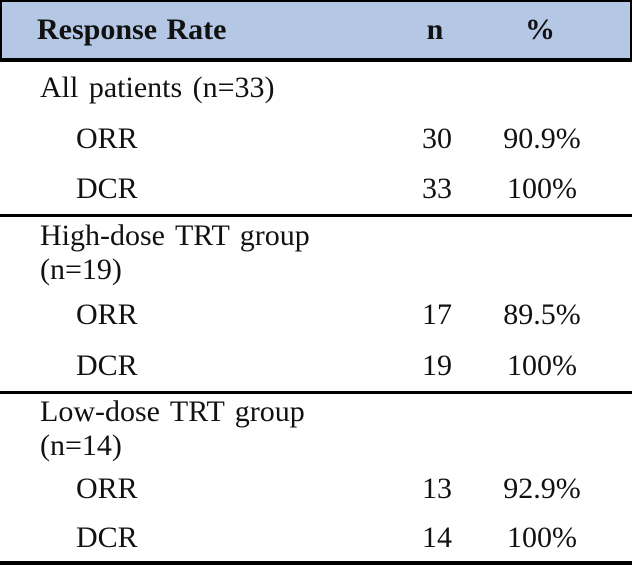  Describe the element at coordinates (437, 488) in the screenshot. I see `row-n-value: 13` at that location.